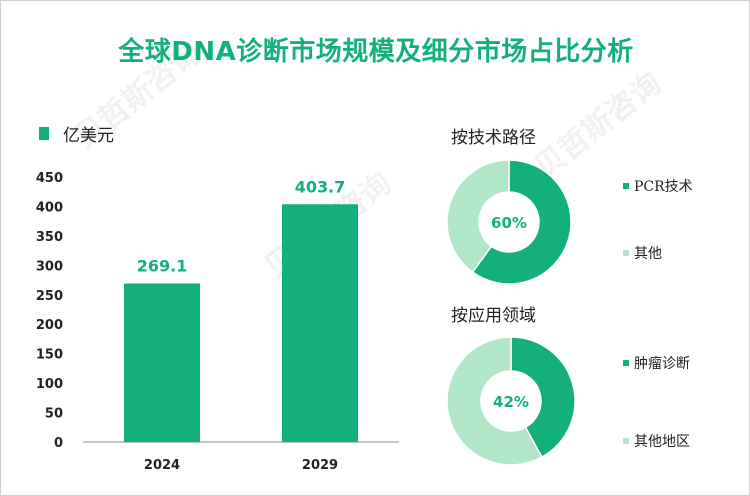 The width and height of the screenshot is (750, 496). What do you see at coordinates (648, 254) in the screenshot?
I see `pie1-legend-label-1: 其他` at bounding box center [648, 254].